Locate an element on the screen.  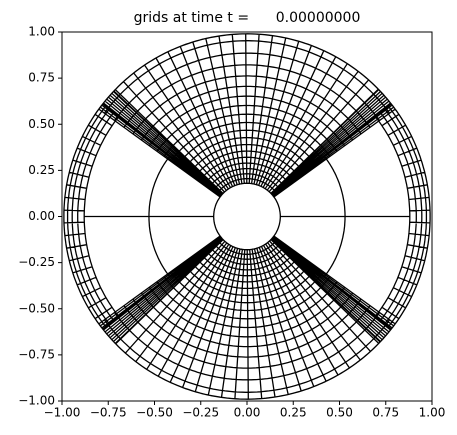
x-tick-label: 0.50 is located at coordinates (339, 413).